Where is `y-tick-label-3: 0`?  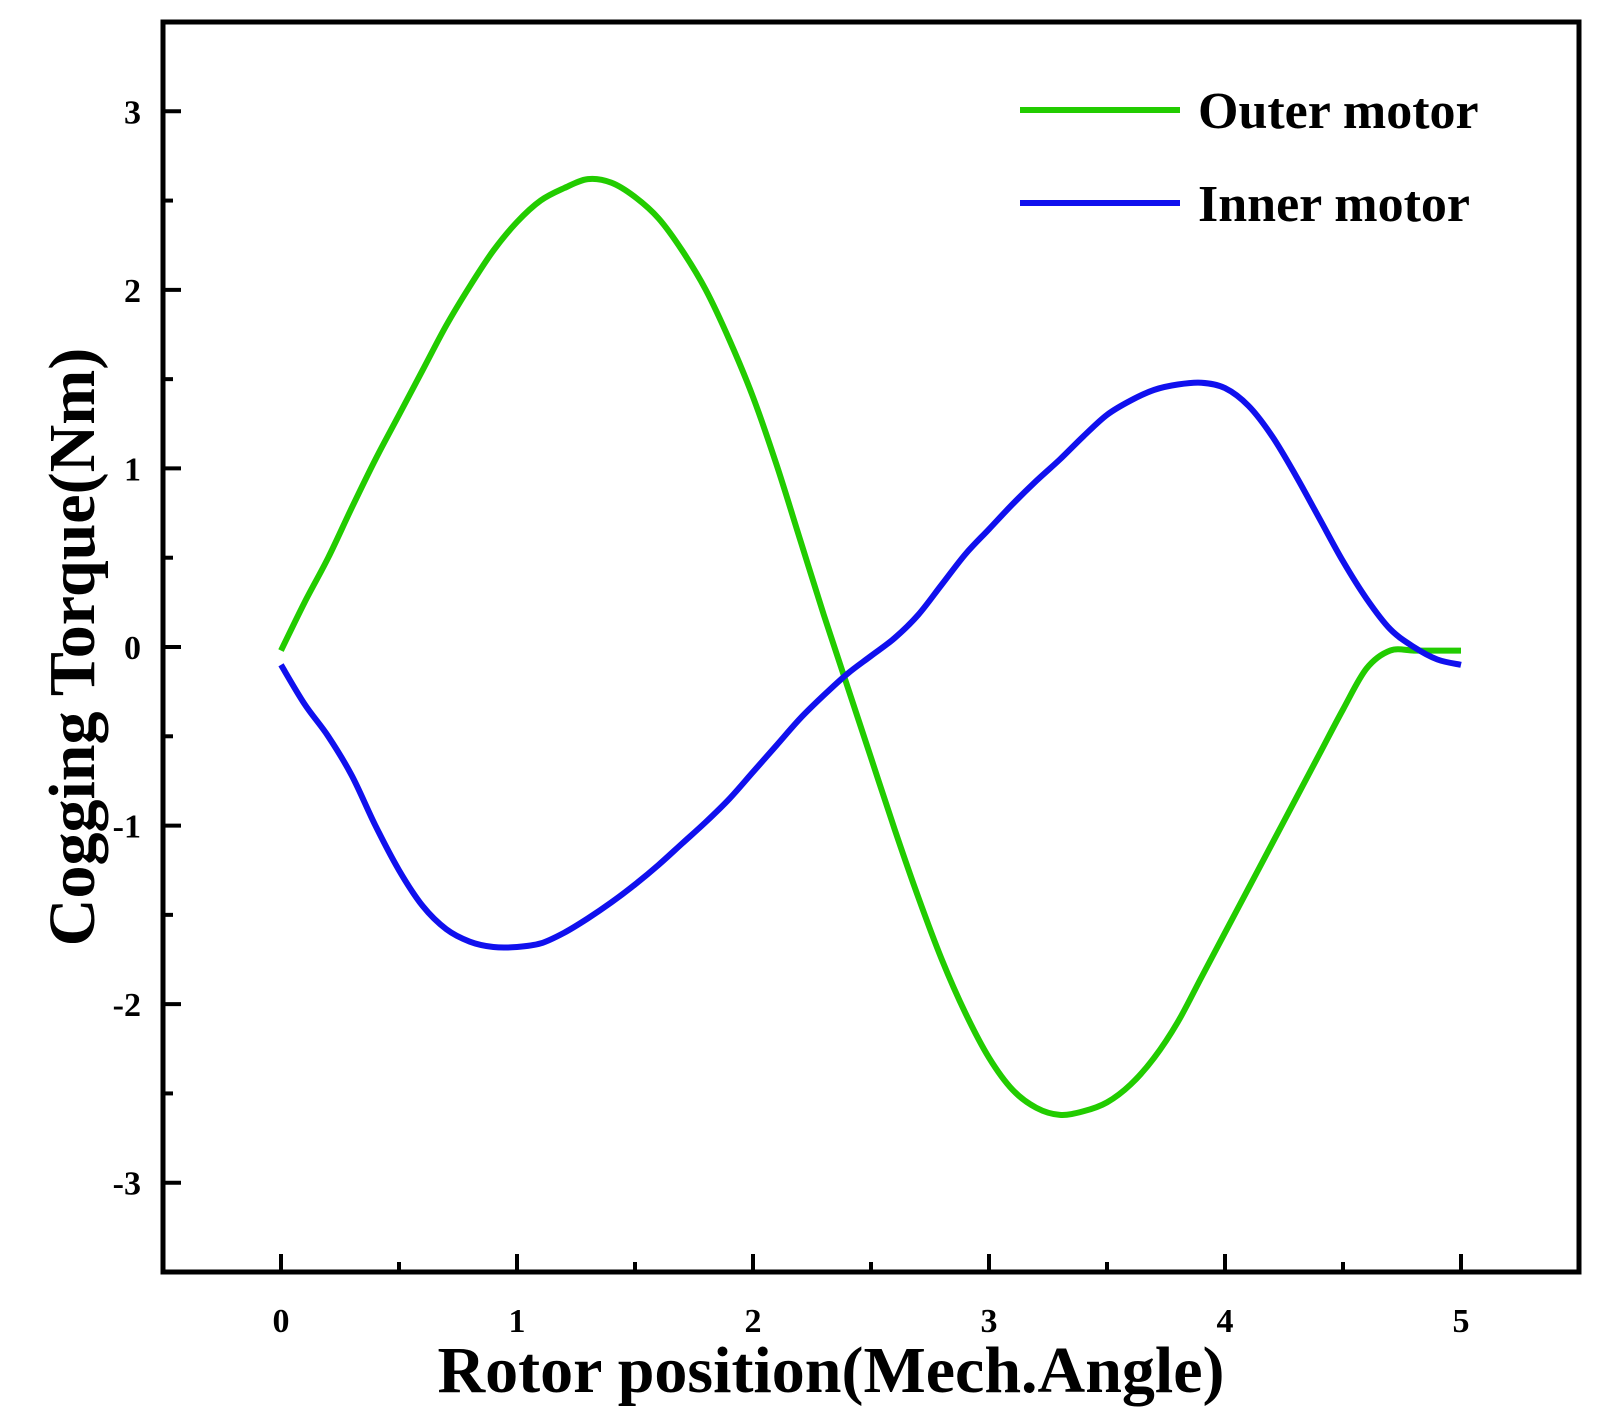
y-tick-label-3: 0 is located at coordinates (132, 648).